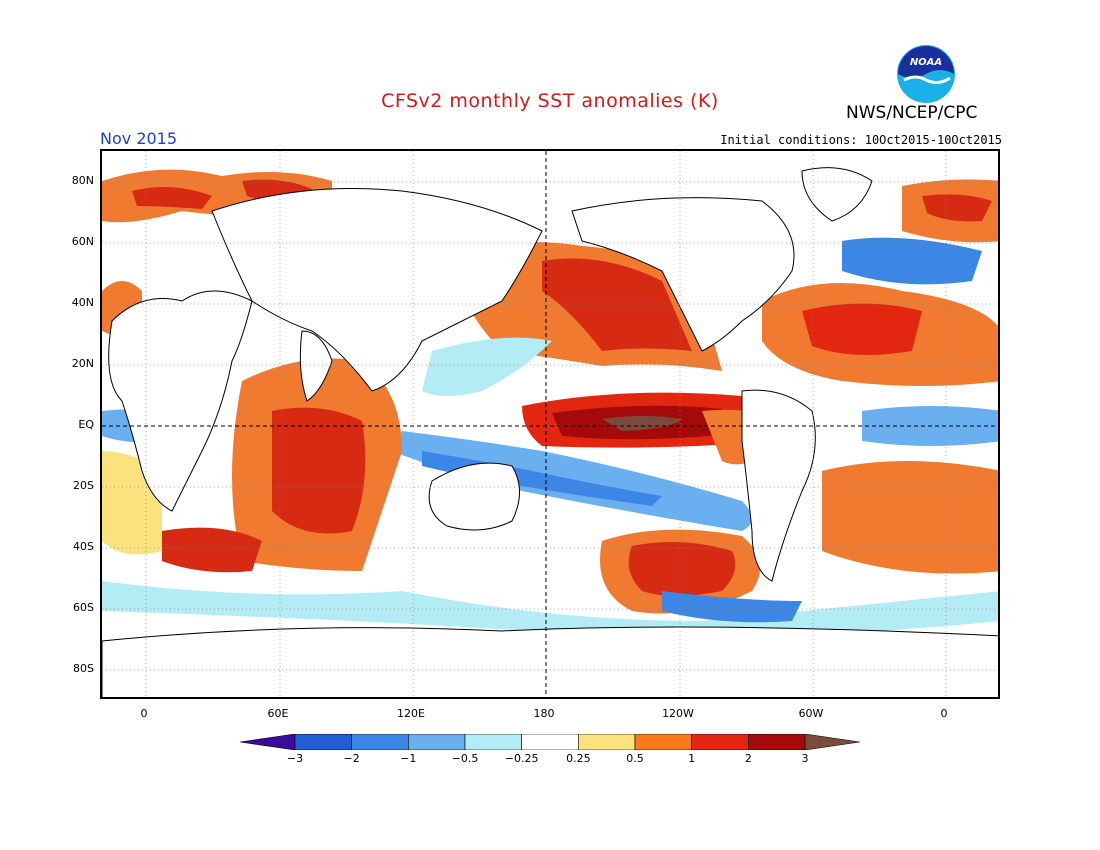  What do you see at coordinates (692, 758) in the screenshot?
I see `colorbar-label: 1` at bounding box center [692, 758].